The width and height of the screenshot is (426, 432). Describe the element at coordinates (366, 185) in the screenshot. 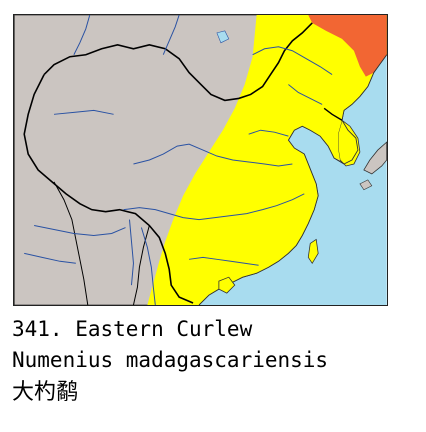

I see `japan-islands-small` at that location.